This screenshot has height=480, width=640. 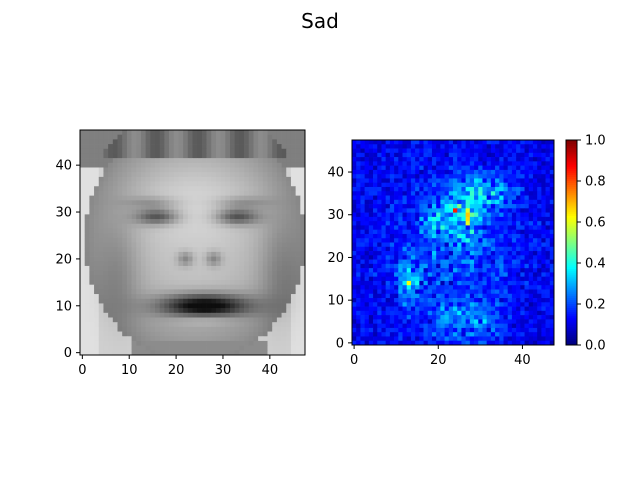 What do you see at coordinates (176, 370) in the screenshot?
I see `face-image-x-tick-label: 20` at bounding box center [176, 370].